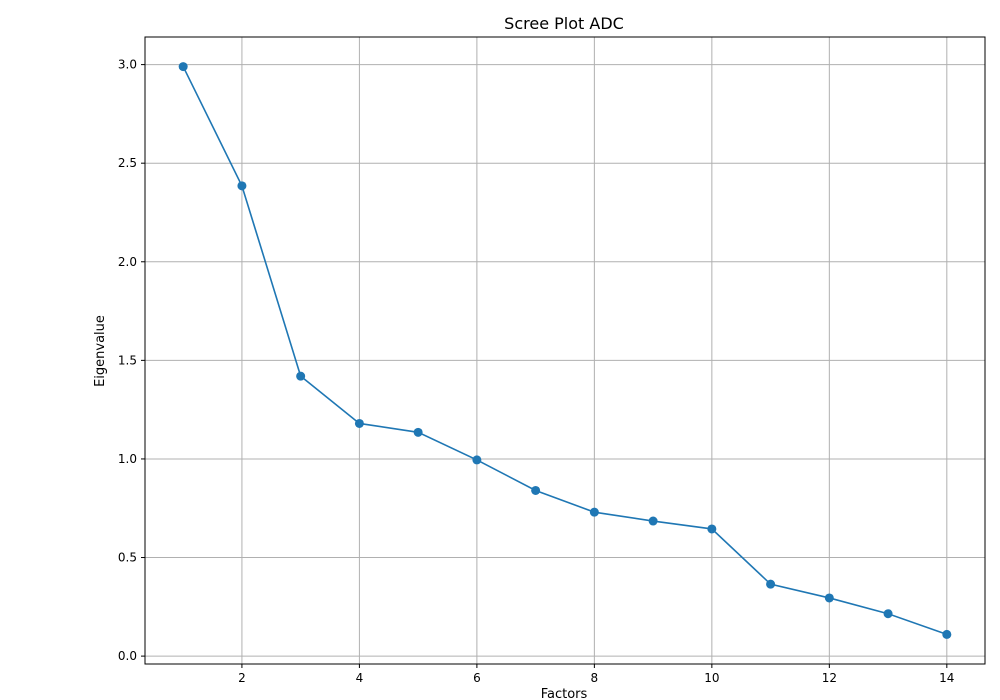 The image size is (1000, 700). Describe the element at coordinates (477, 678) in the screenshot. I see `x-tick-label: 6` at that location.